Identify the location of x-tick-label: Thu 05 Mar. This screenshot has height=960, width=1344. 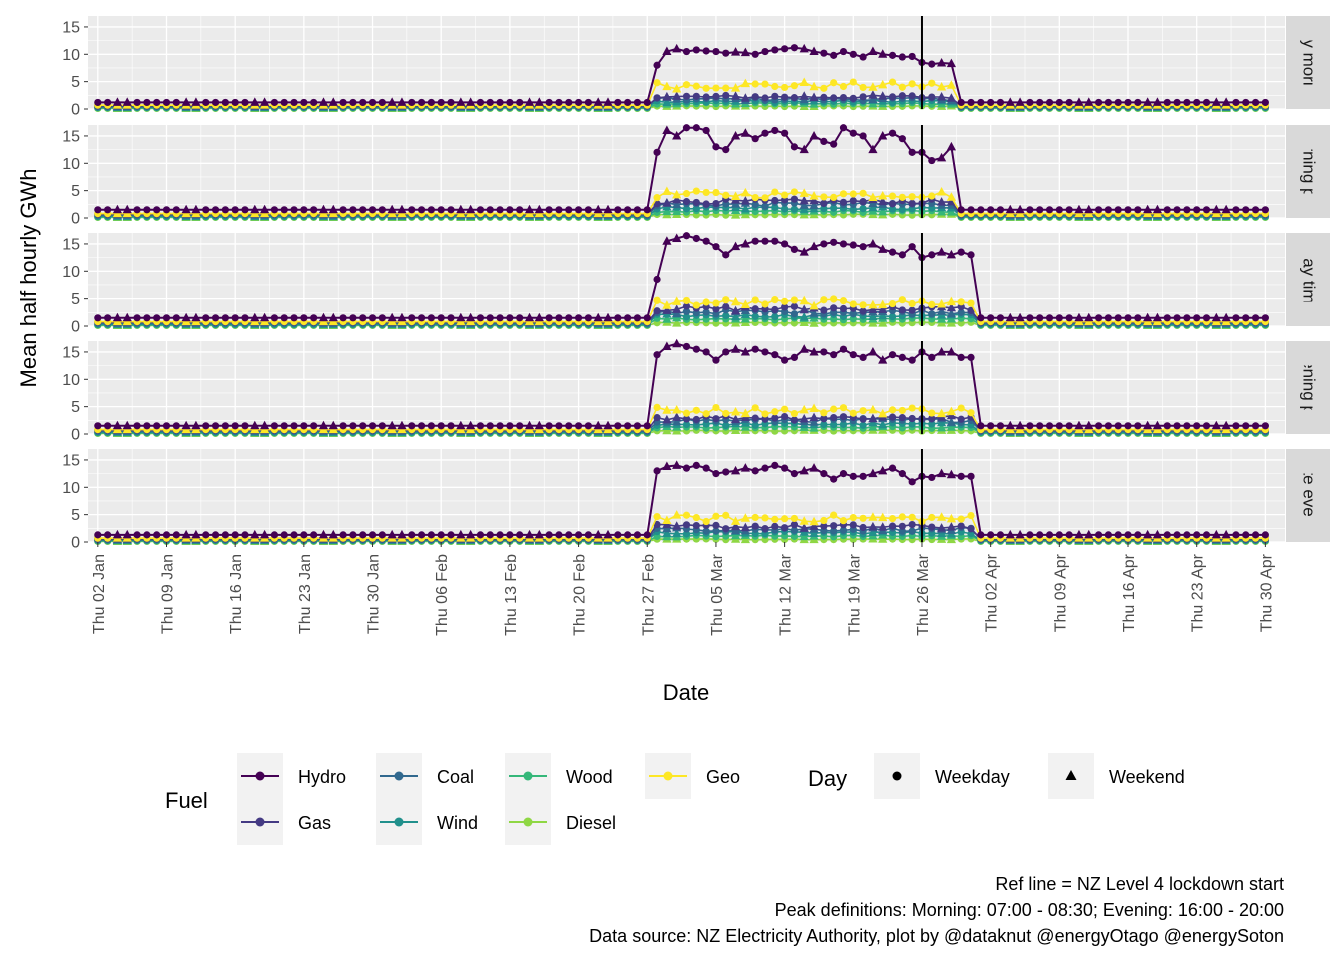
(717, 594).